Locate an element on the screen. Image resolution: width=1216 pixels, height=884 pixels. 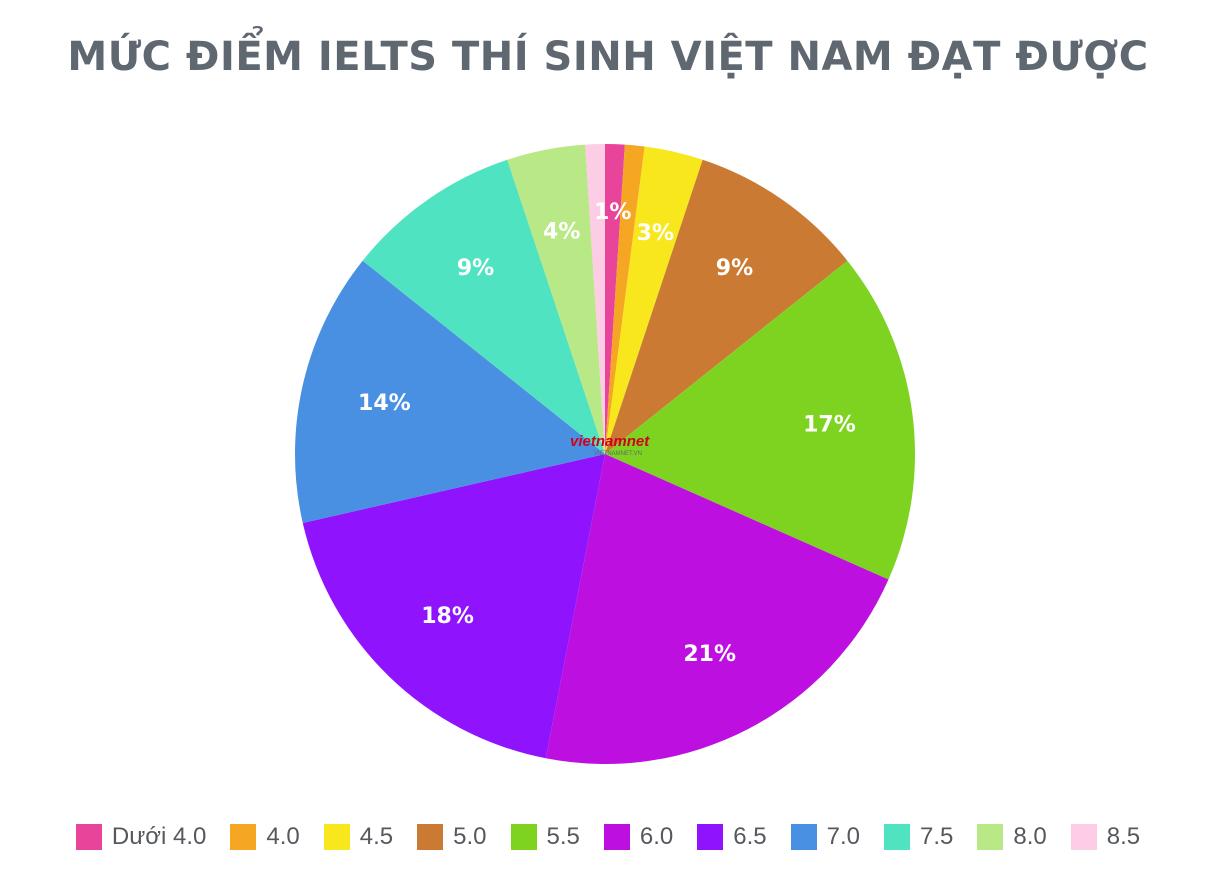
legend-label: 8.0 is located at coordinates (1030, 836).